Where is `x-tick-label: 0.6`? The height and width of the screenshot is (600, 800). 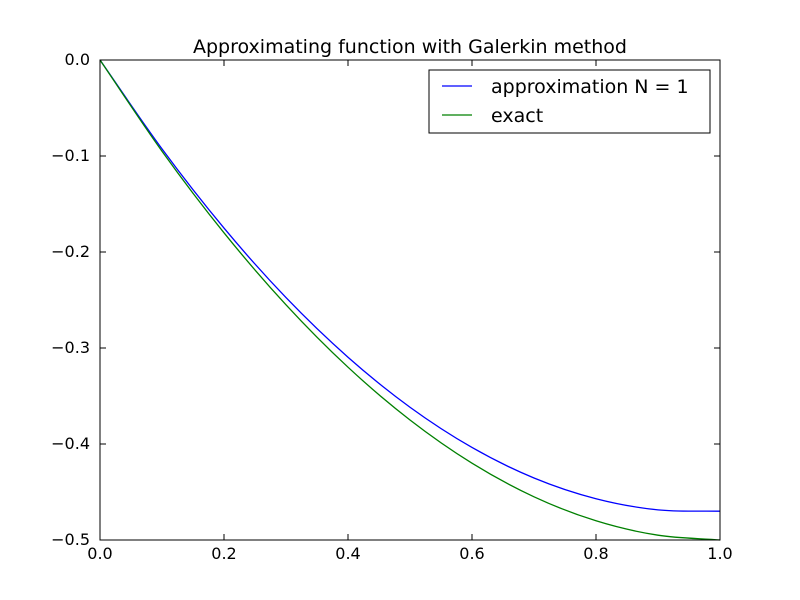 x-tick-label: 0.6 is located at coordinates (471, 553).